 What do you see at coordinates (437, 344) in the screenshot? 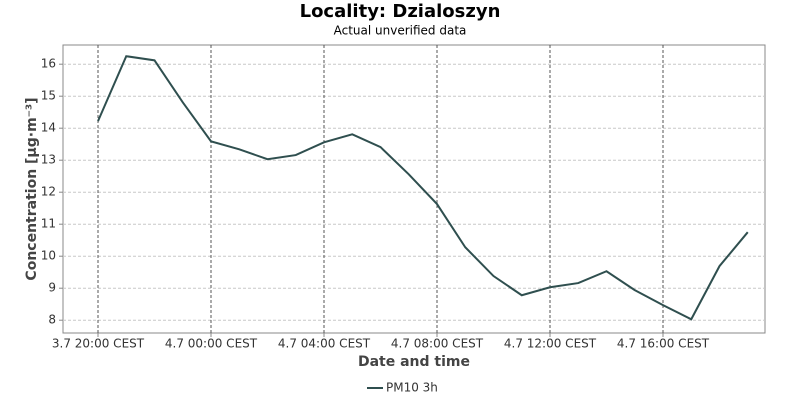
I see `x-tick-label: 4.7 08:00 CEST` at bounding box center [437, 344].